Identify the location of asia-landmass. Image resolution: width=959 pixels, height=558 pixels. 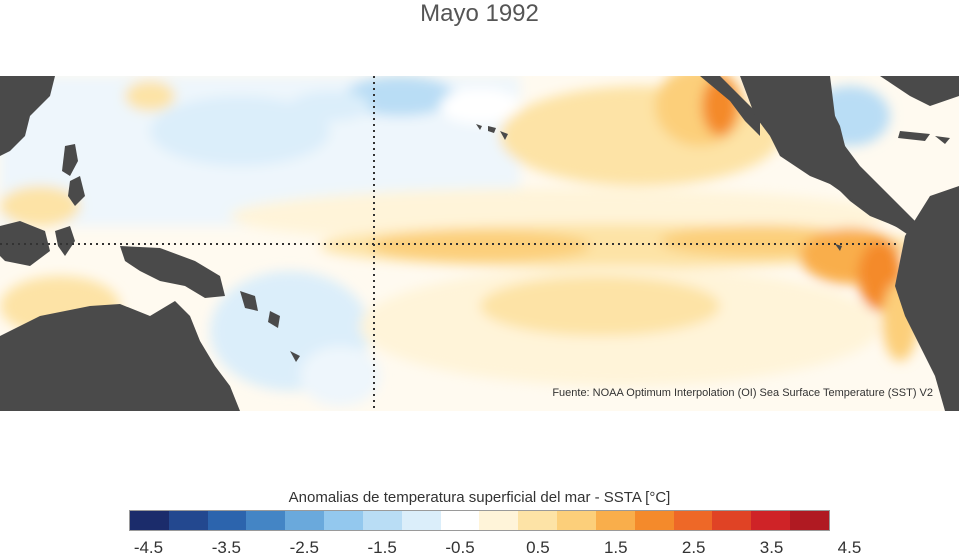
(27, 116).